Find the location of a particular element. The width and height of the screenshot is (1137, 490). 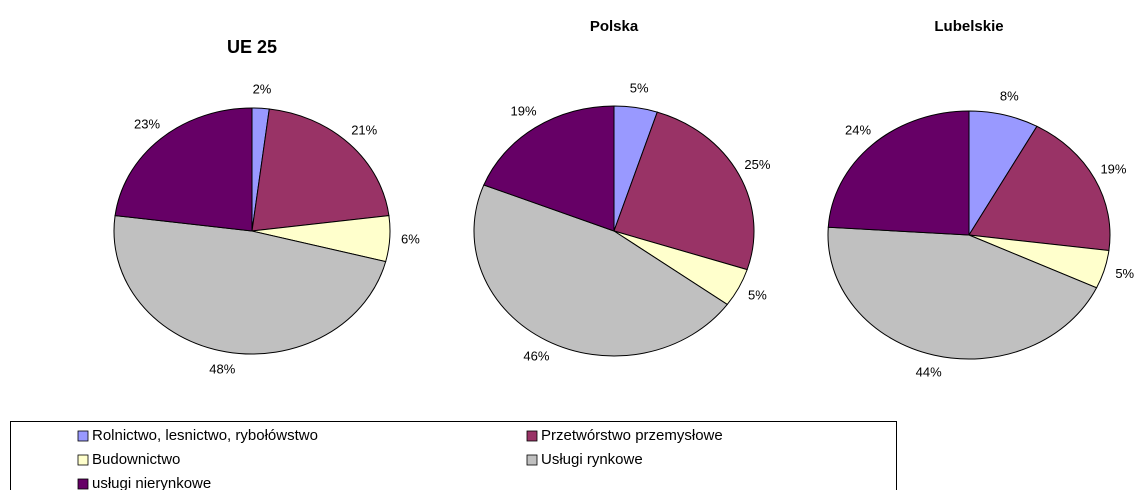

data-label: 48% is located at coordinates (222, 368).